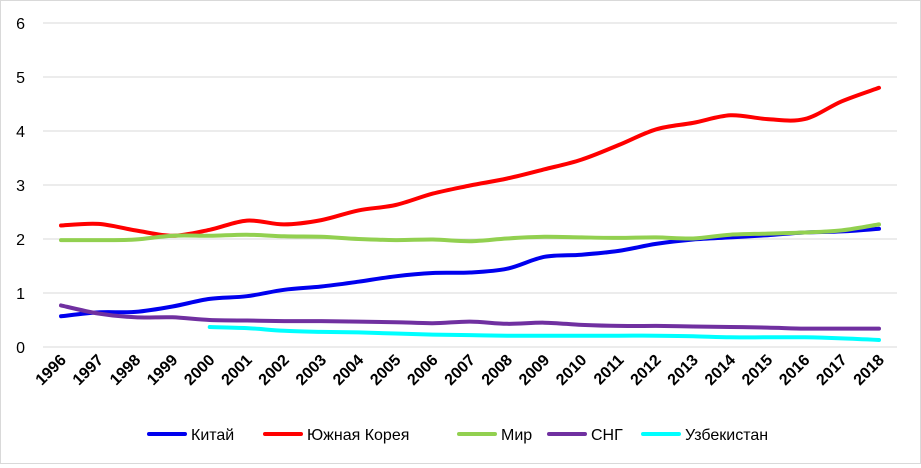 The width and height of the screenshot is (921, 468). Describe the element at coordinates (162, 370) in the screenshot. I see `x-tick-label: 1999` at that location.